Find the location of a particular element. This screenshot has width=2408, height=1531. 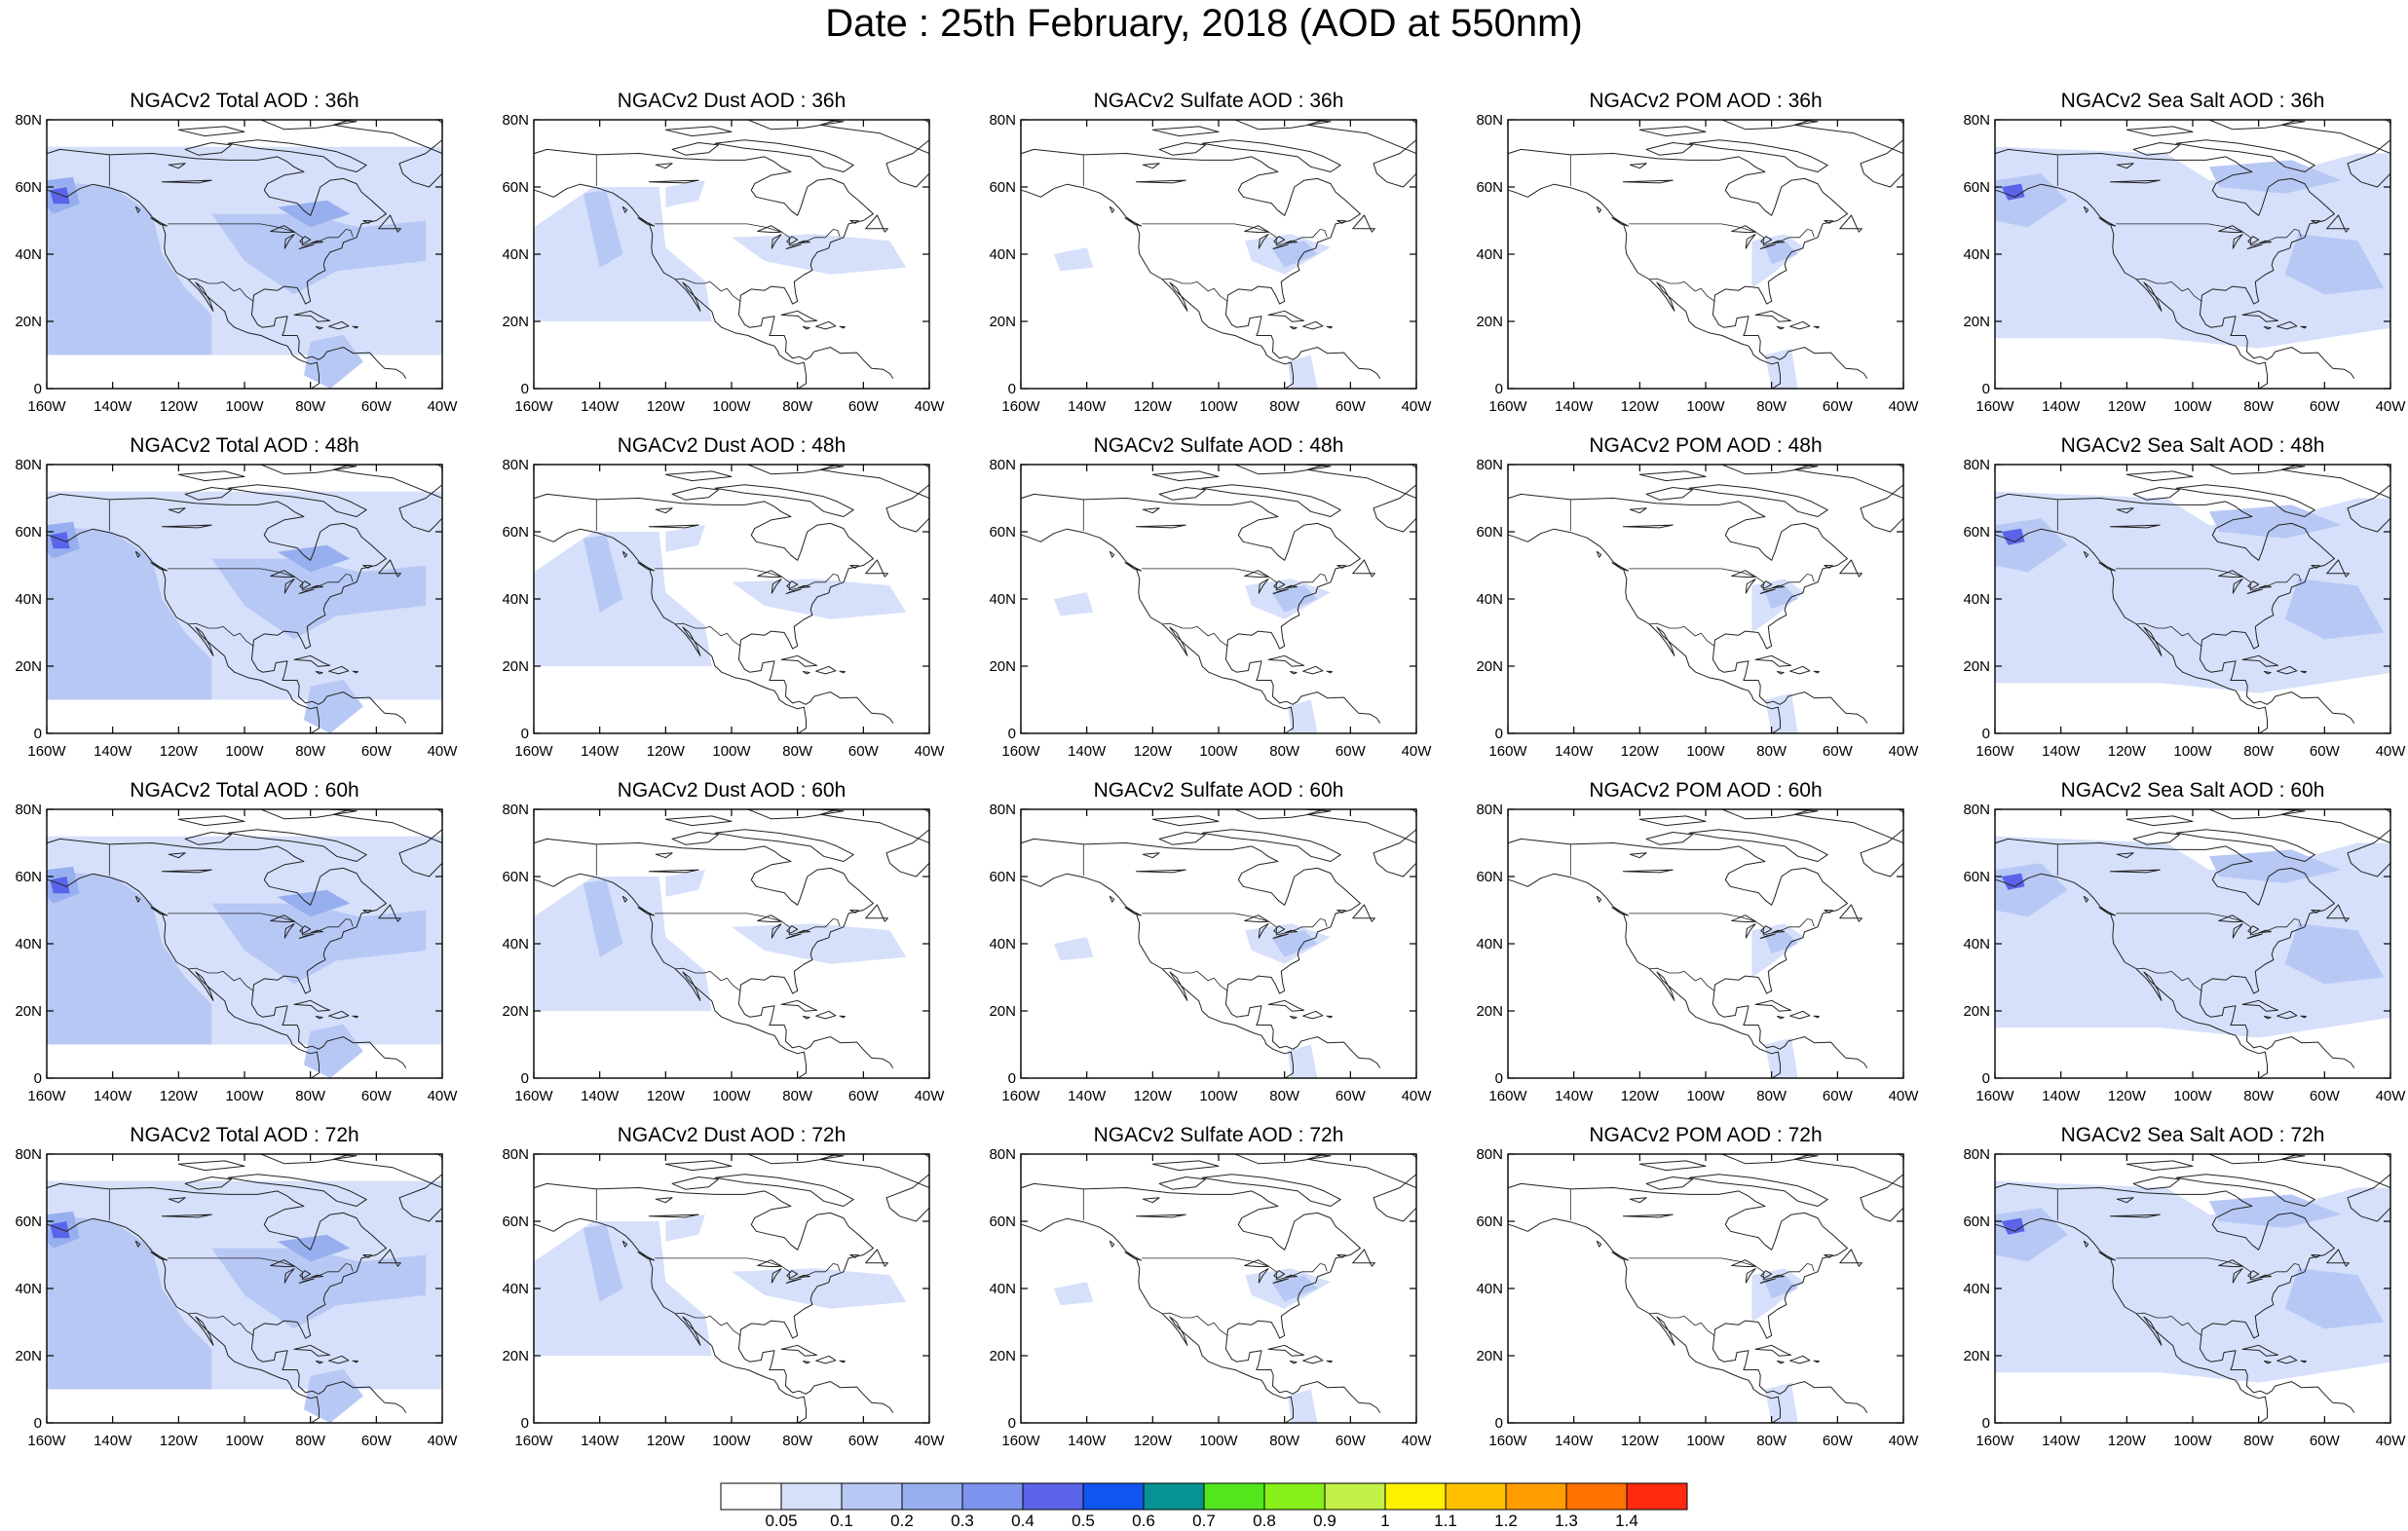

panel-title: NGACv2 Dust AOD : 60h is located at coordinates (732, 790).